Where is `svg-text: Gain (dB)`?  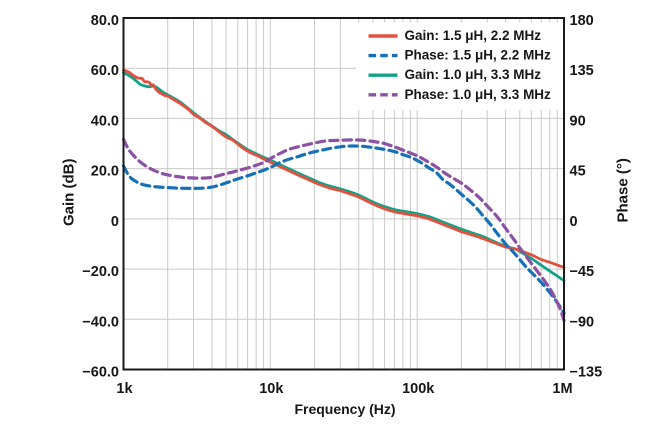
svg-text: Gain (dB) is located at coordinates (69, 193).